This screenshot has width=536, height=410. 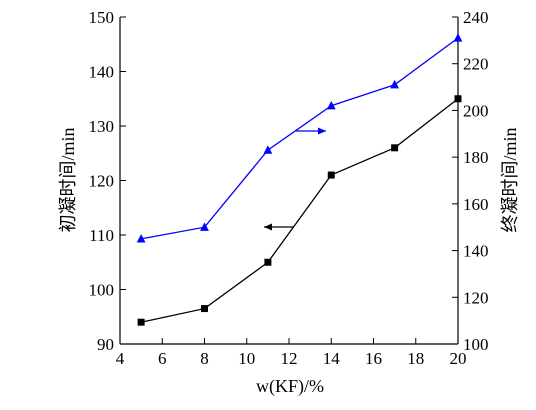 I want to click on x-tick-label: 18, so click(x=415, y=358).